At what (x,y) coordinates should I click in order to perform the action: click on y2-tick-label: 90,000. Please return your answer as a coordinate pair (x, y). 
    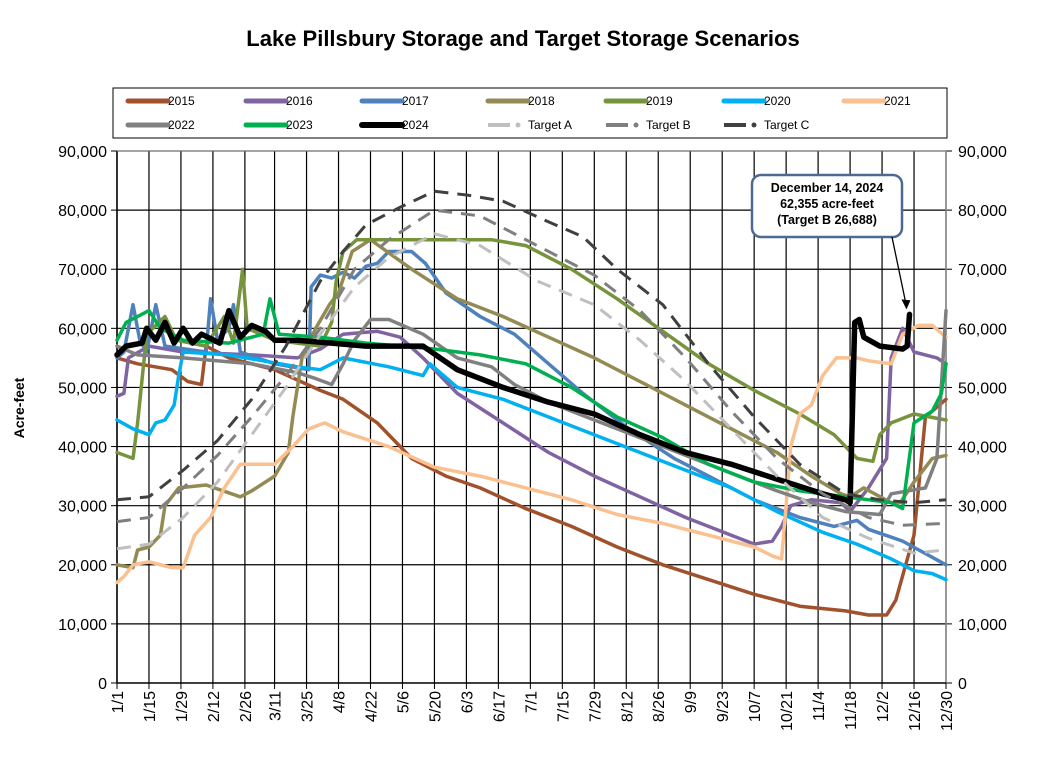
    Looking at the image, I should click on (982, 152).